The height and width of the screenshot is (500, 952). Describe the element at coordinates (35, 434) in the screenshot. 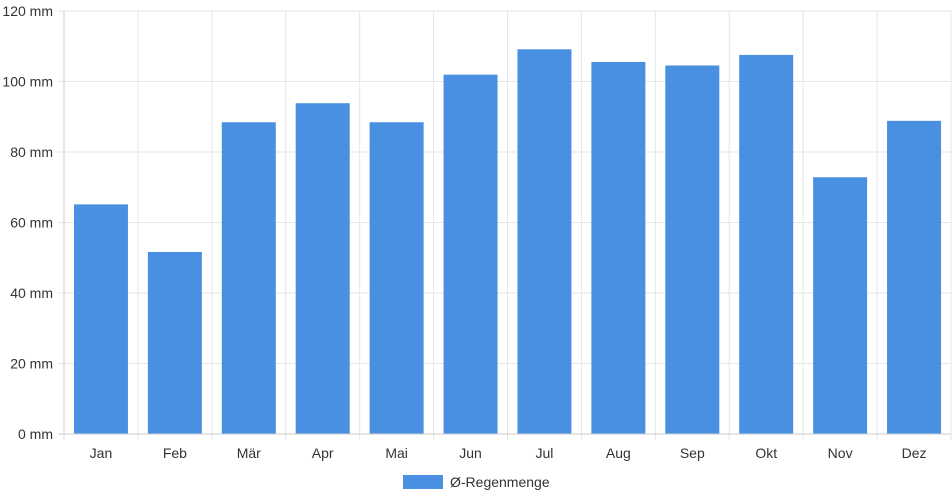

I see `y-tick-label: 0 mm` at that location.